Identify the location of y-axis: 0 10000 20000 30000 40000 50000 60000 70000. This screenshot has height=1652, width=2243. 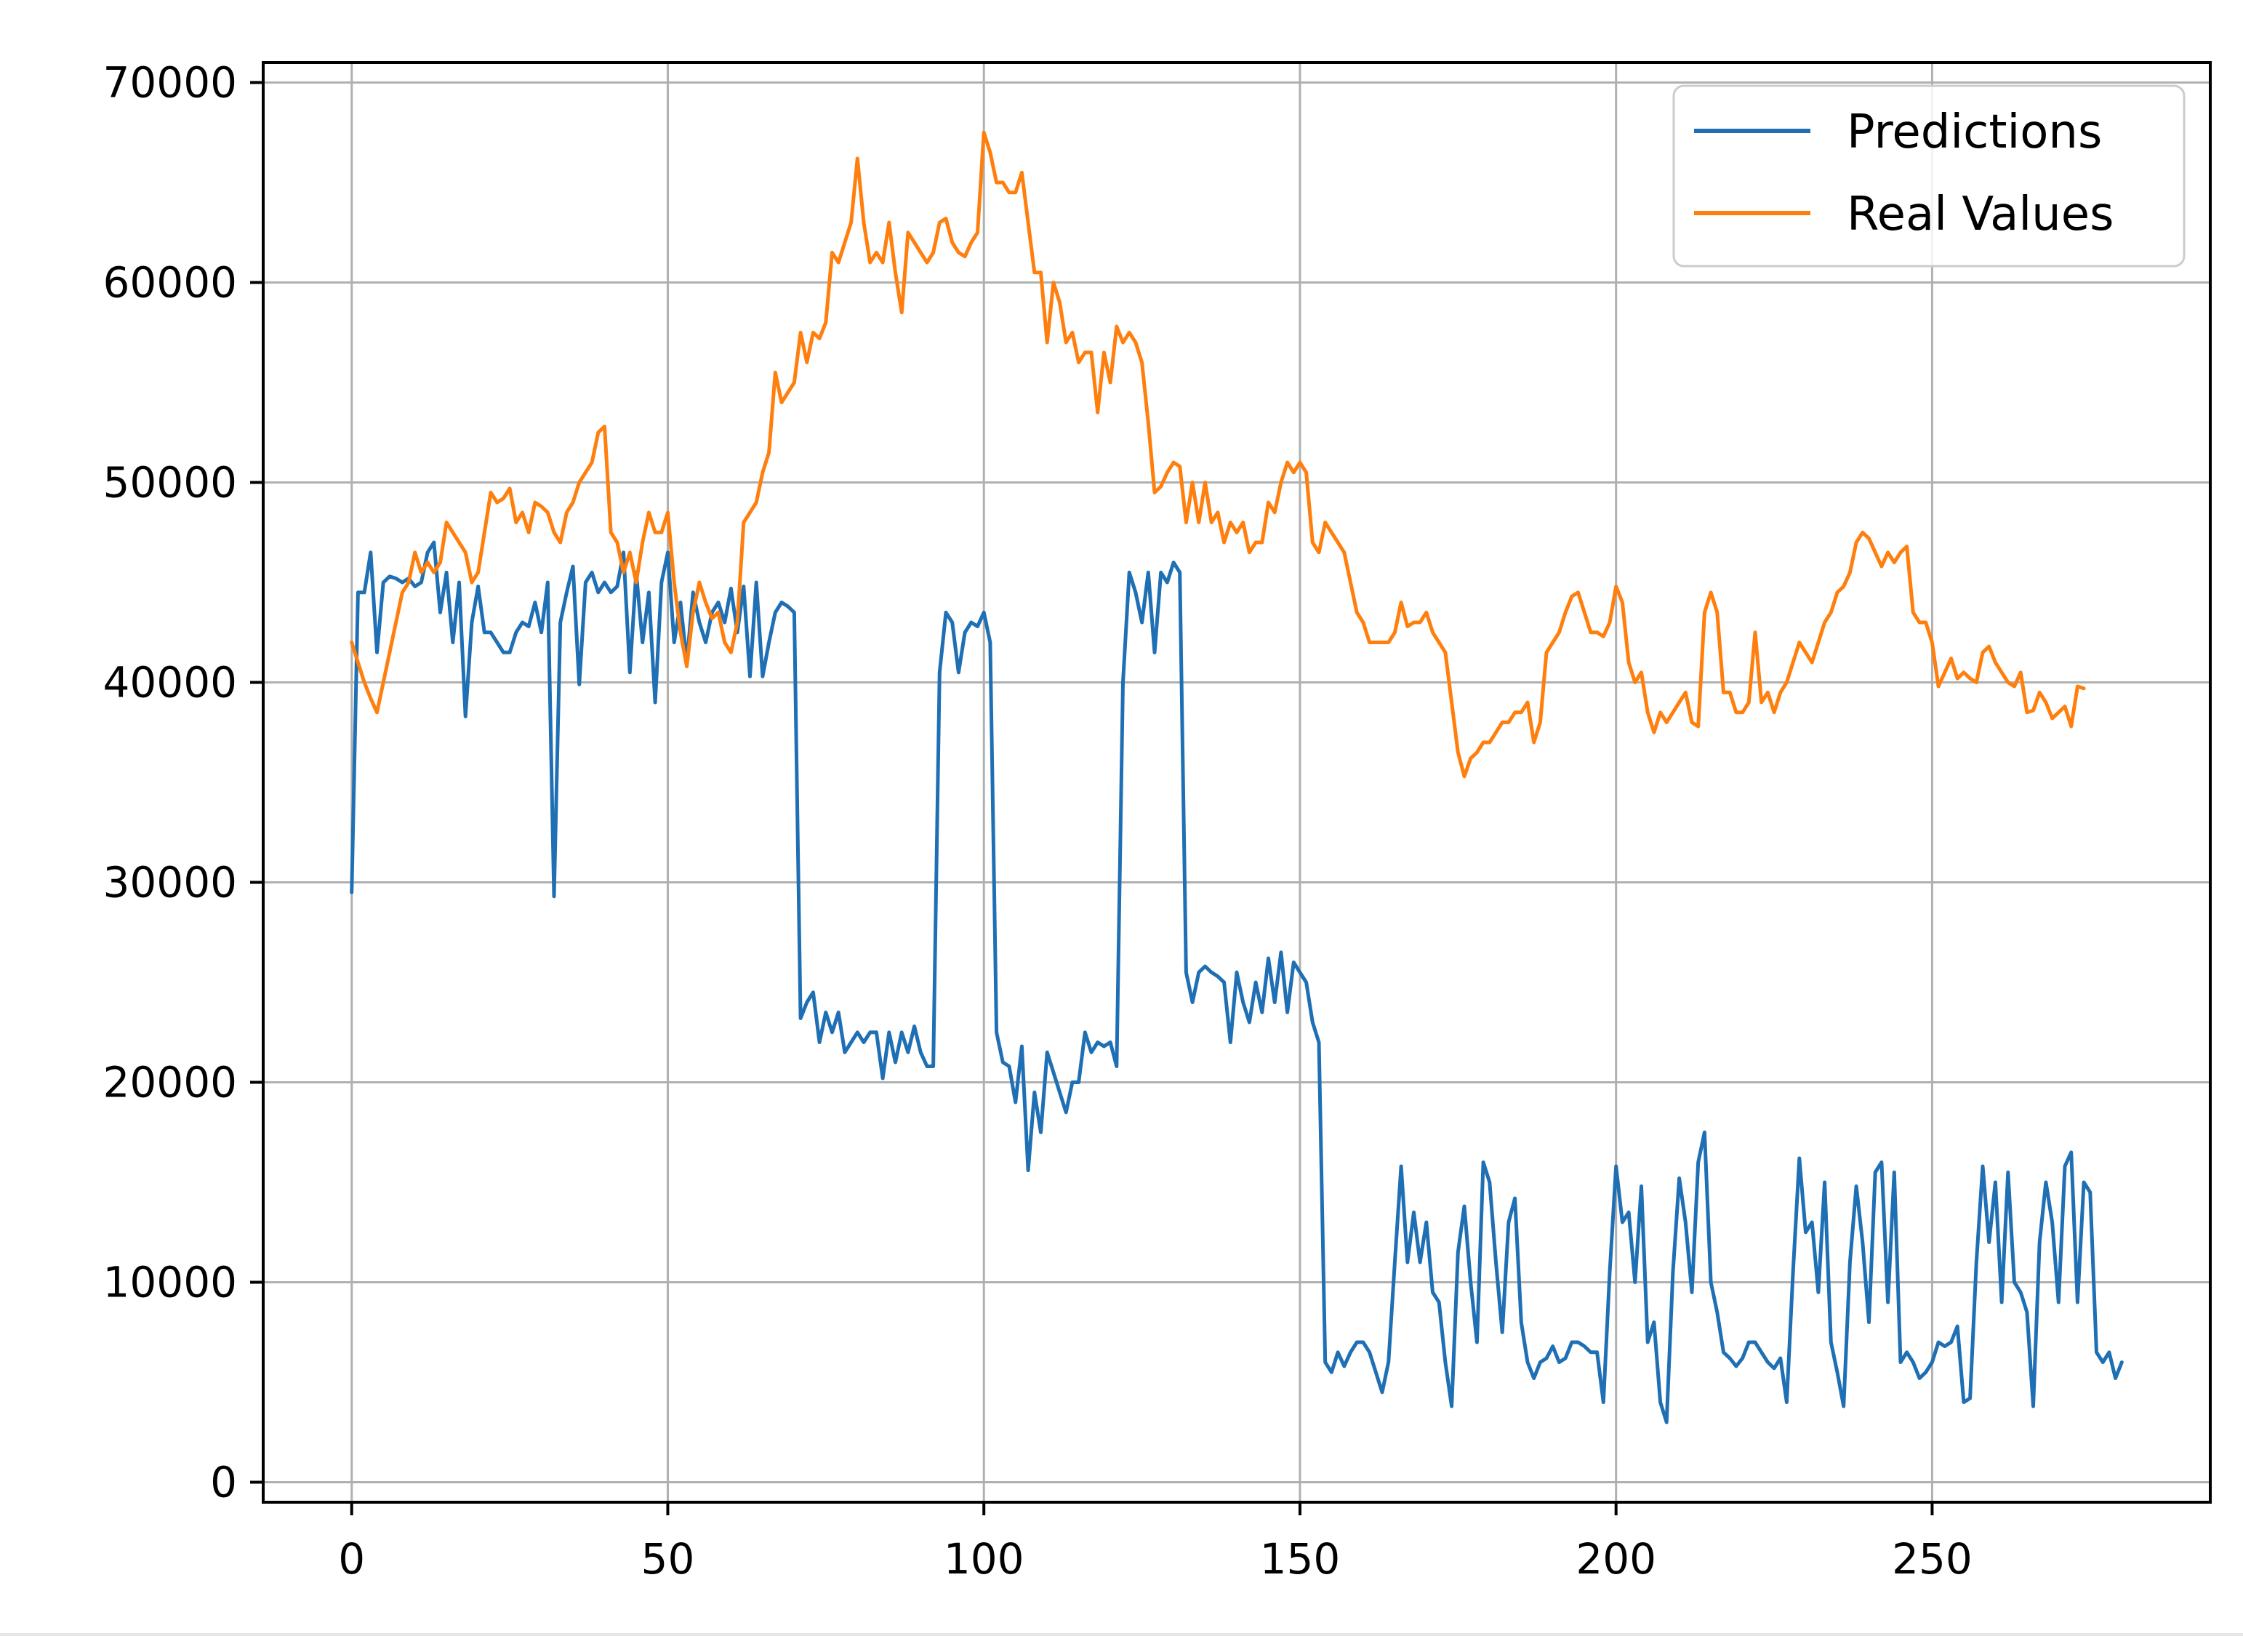
(183, 782).